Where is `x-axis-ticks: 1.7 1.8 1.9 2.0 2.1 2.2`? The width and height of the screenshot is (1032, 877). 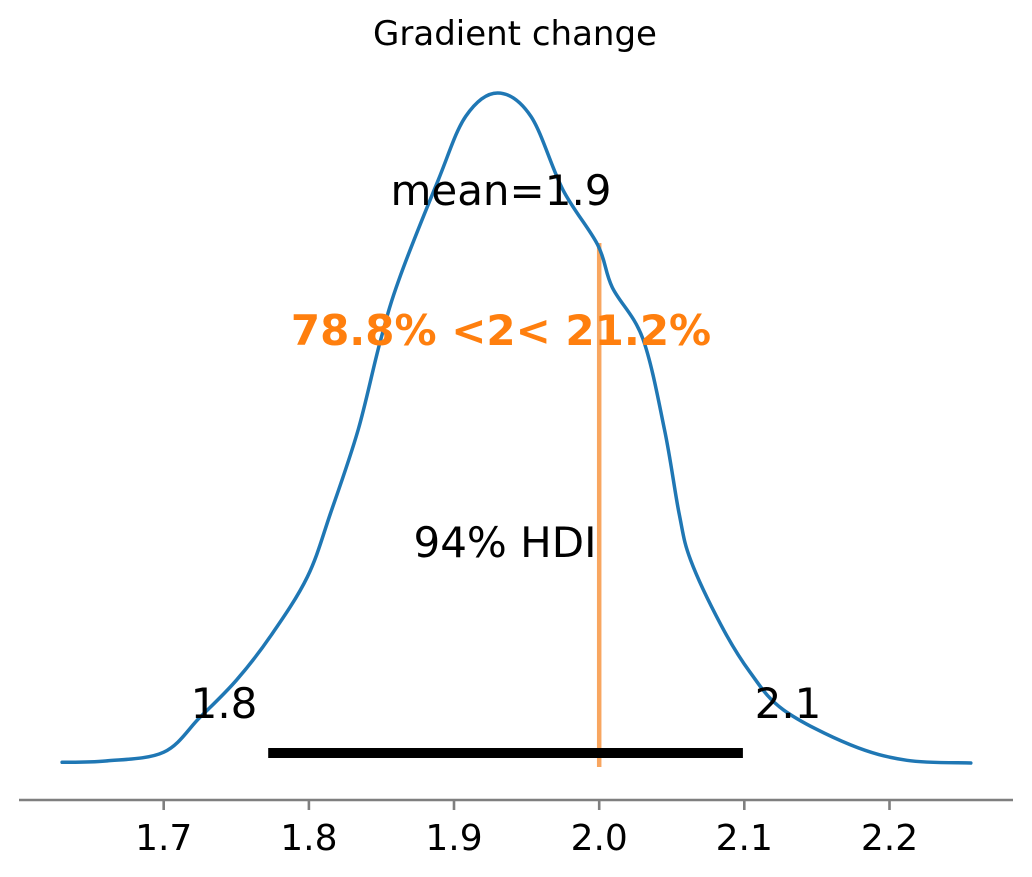 x-axis-ticks: 1.7 1.8 1.9 2.0 2.1 2.2 is located at coordinates (526, 829).